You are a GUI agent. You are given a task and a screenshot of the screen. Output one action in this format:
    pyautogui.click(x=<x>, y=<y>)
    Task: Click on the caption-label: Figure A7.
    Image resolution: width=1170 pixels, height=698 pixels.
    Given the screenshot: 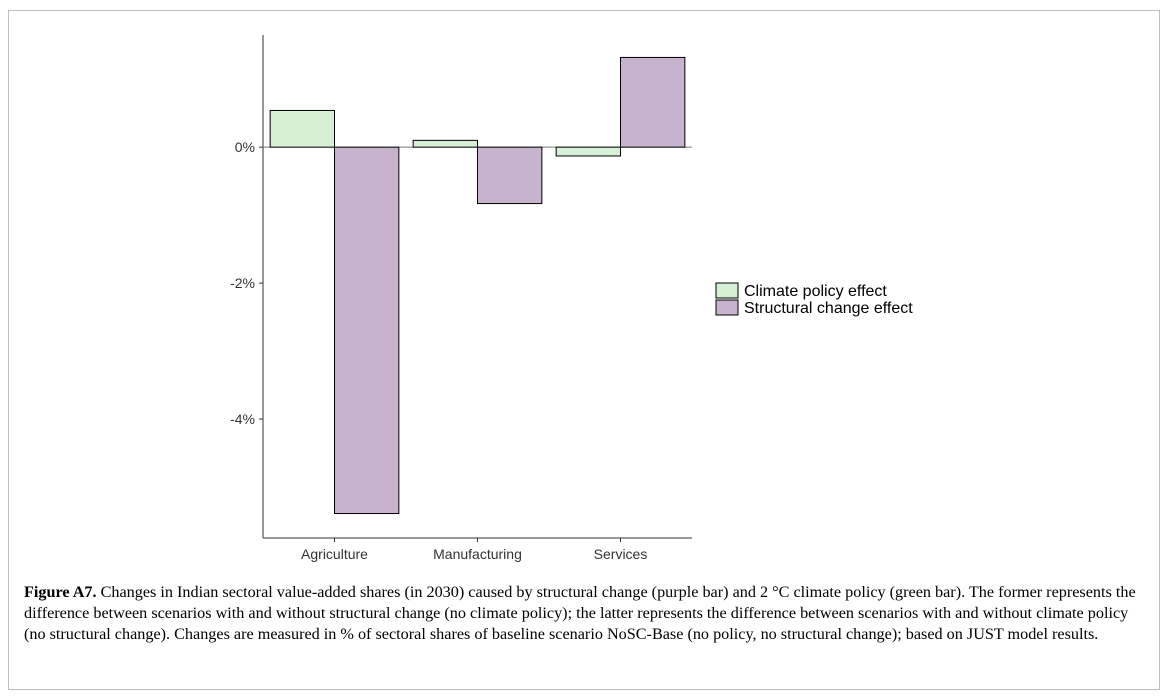 What is the action you would take?
    pyautogui.click(x=60, y=592)
    